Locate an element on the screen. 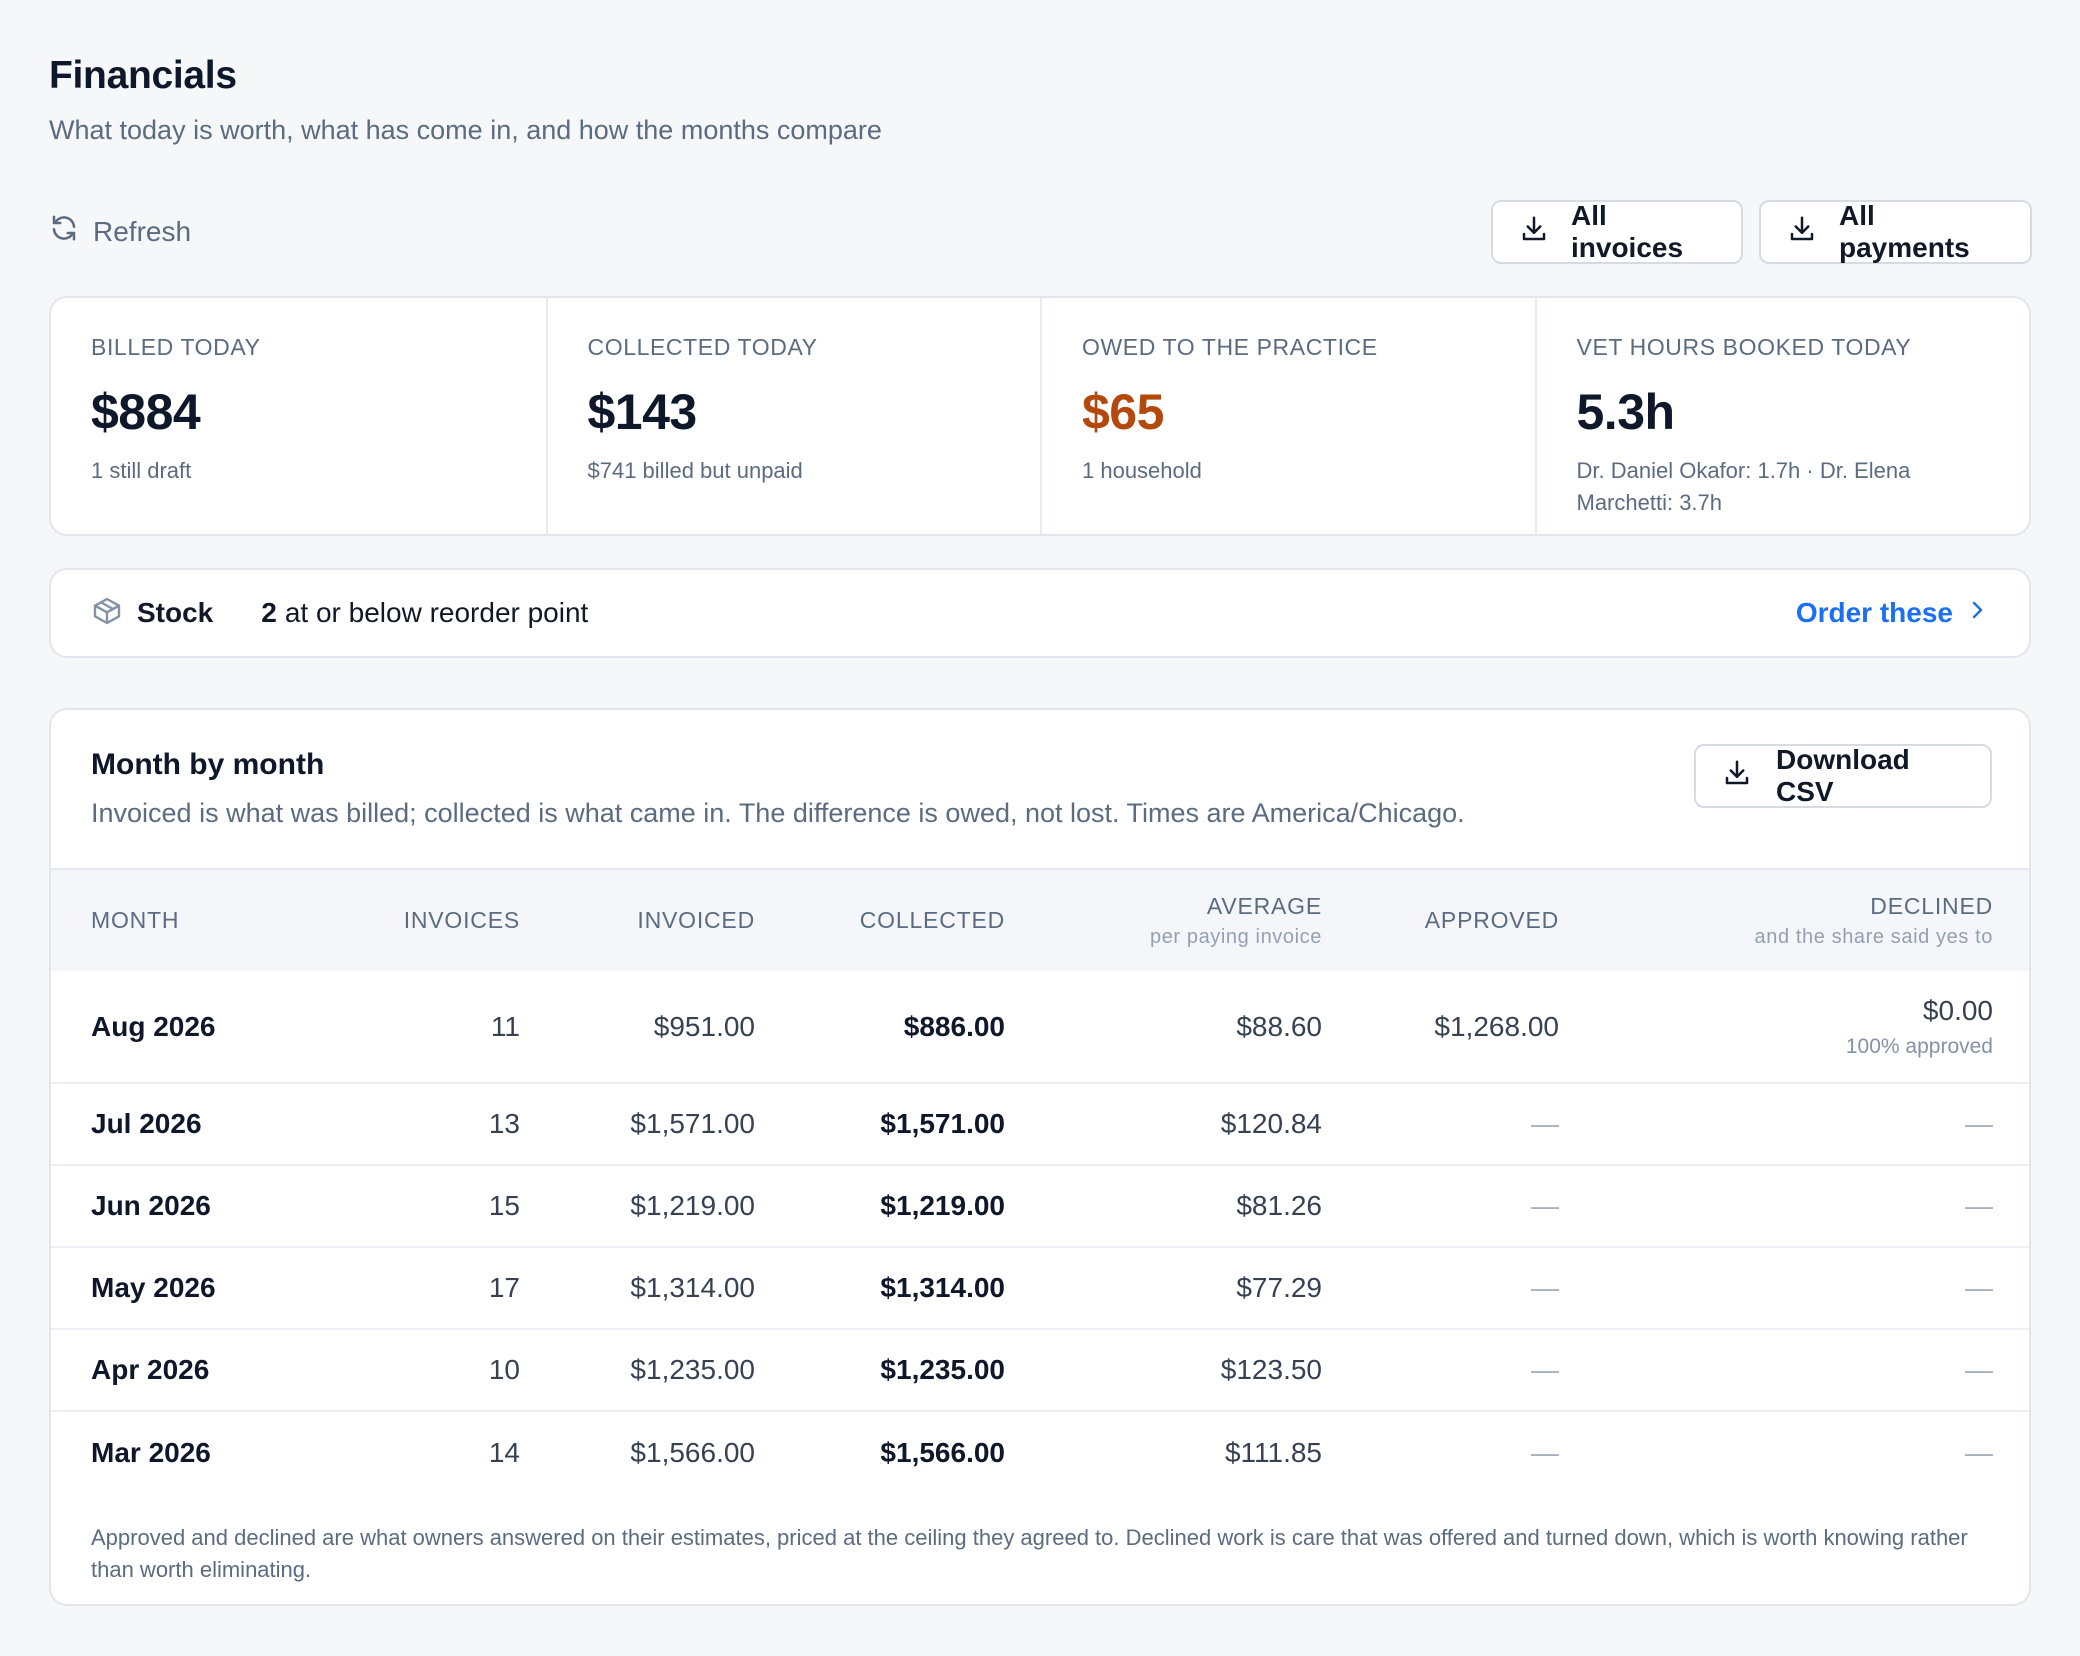 The image size is (2080, 1656). all-payments-button: All payments is located at coordinates (1895, 232).